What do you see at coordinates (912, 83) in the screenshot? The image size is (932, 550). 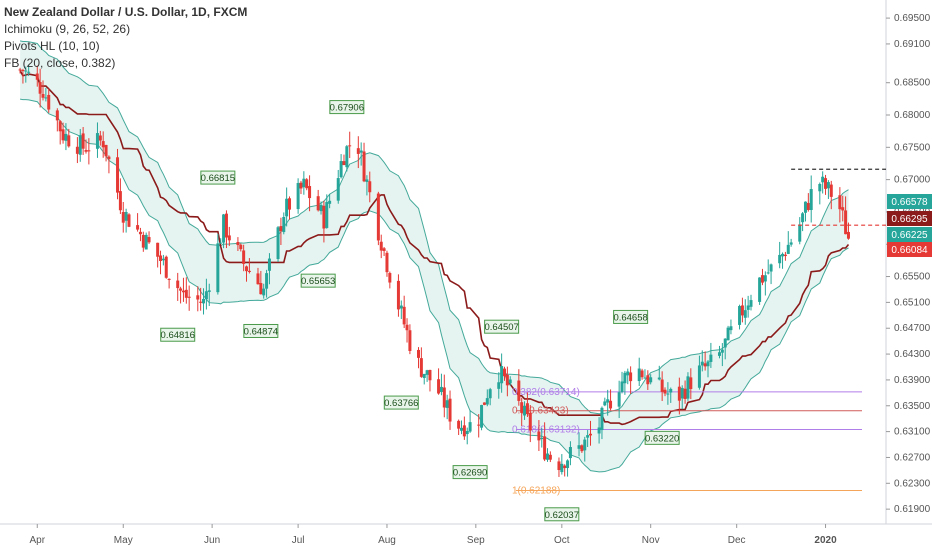 I see `y-tick-label: 0.68500` at bounding box center [912, 83].